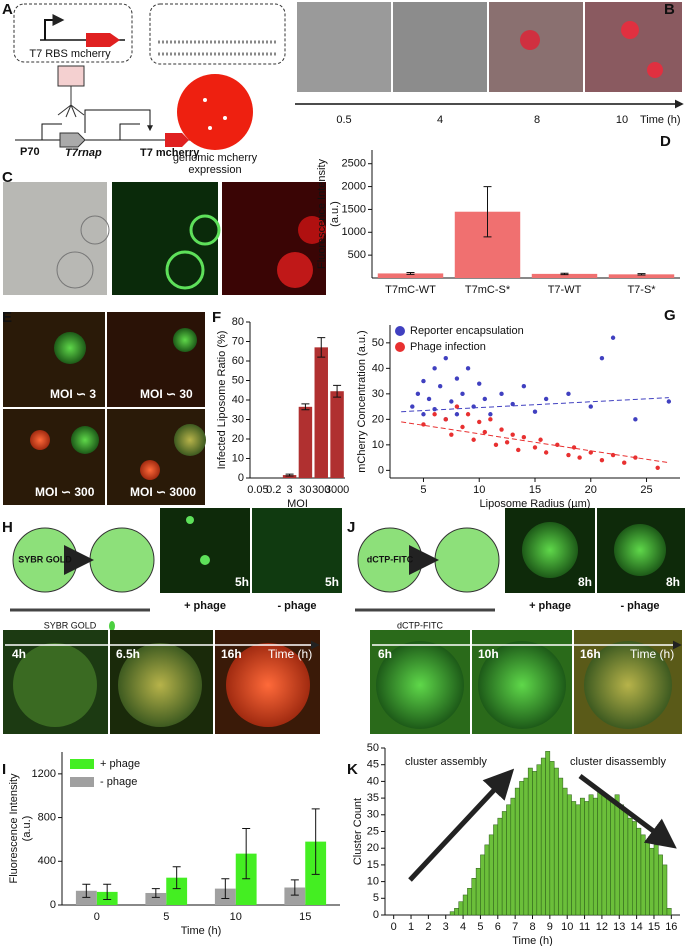  Describe the element at coordinates (669, 9) in the screenshot. I see `panel-label: B` at that location.